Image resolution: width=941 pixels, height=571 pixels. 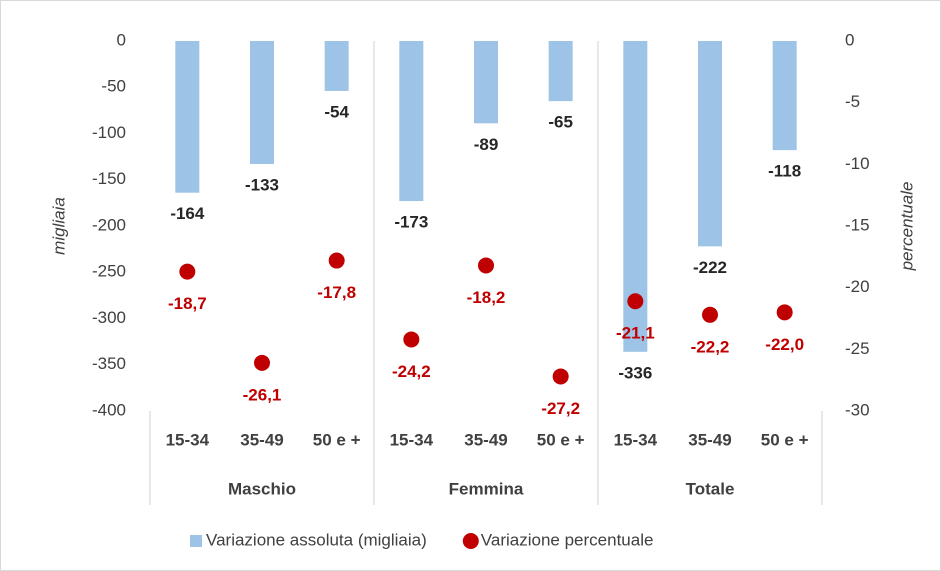 I want to click on y2-tick-label: -10, so click(x=857, y=163).